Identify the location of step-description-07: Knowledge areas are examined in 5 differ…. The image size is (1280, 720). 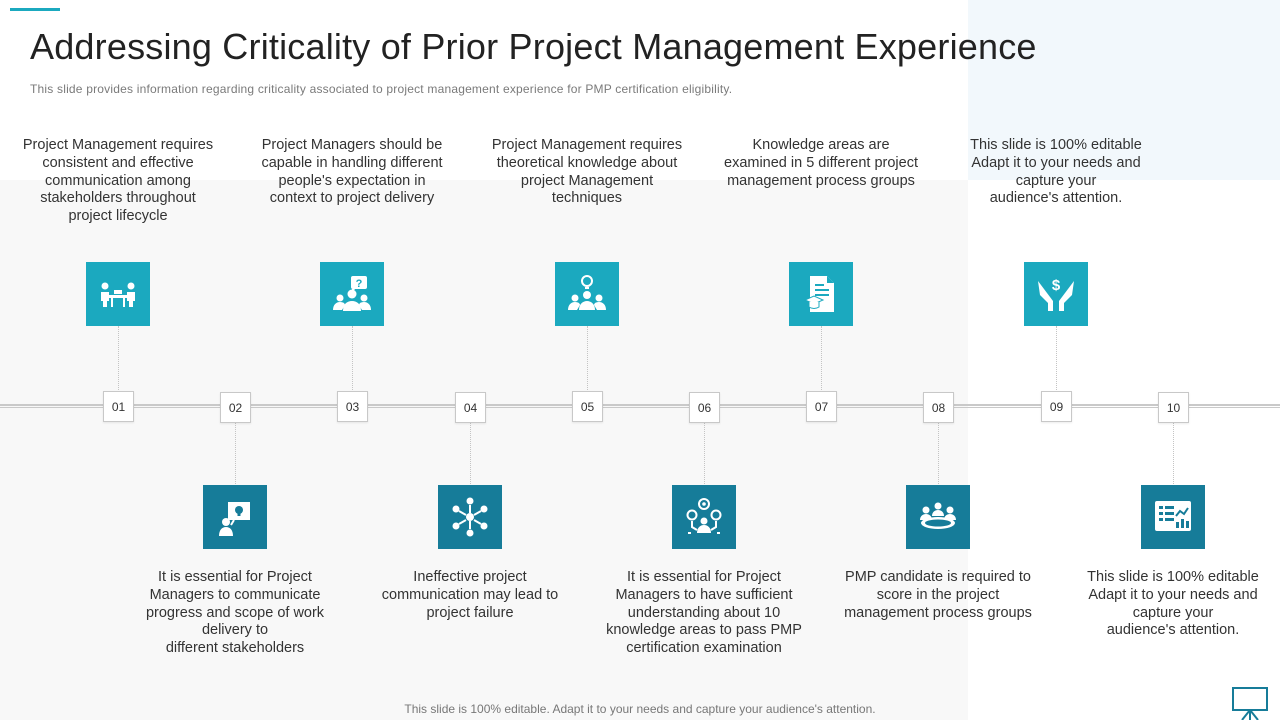
(821, 163).